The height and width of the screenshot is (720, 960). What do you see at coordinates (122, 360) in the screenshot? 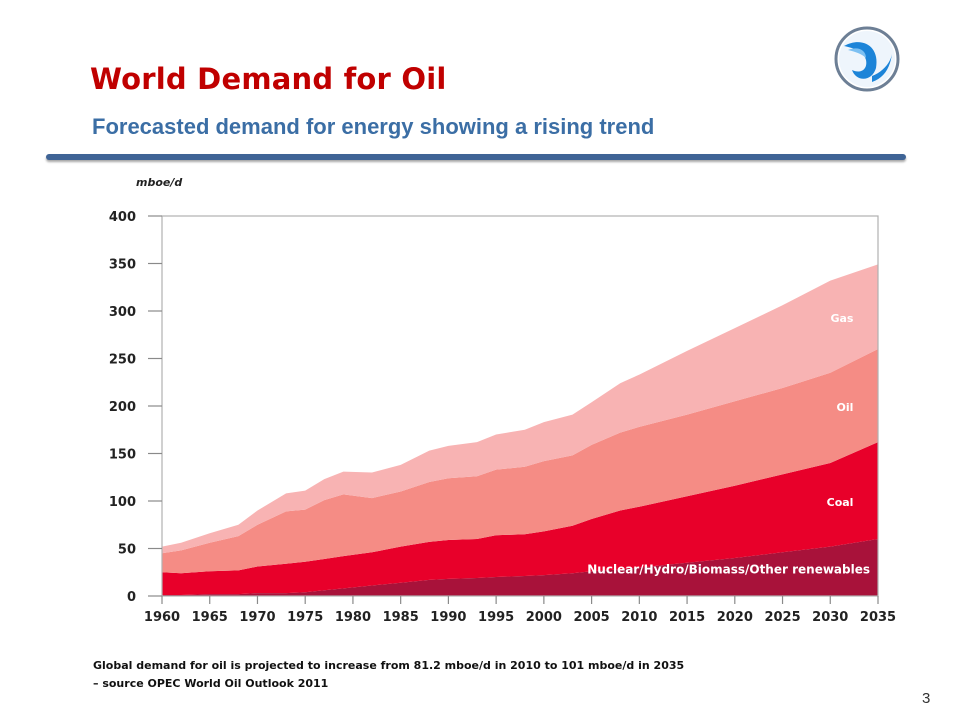
I see `y-tick-label-250: 250` at bounding box center [122, 360].